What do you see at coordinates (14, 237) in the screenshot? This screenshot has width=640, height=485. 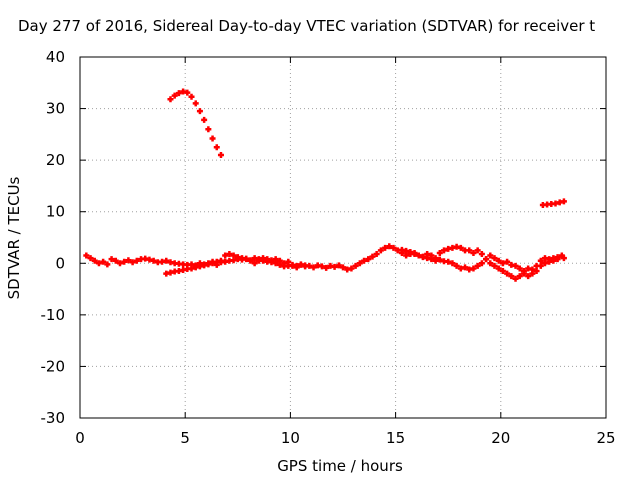 I see `y-axis-label: SDTVAR / TECUs` at bounding box center [14, 237].